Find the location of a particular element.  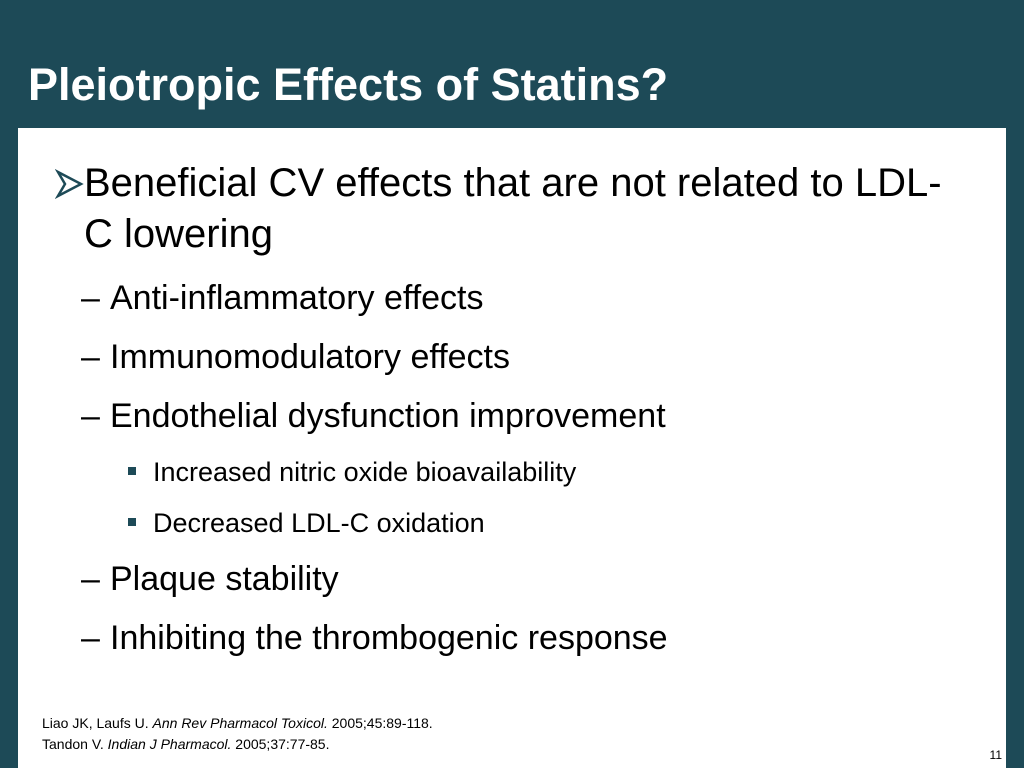

reference-journal: Ann Rev Pharmacol Toxicol. is located at coordinates (240, 723).